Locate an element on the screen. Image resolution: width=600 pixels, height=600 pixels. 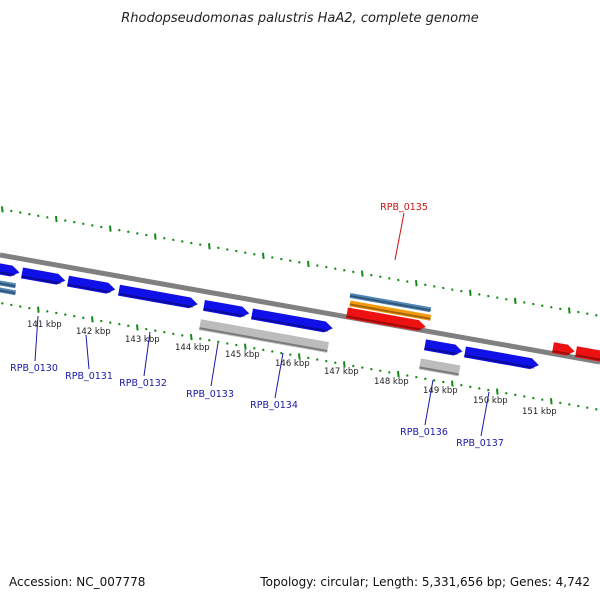
kbp-tick-label: 144 kbp is located at coordinates (192, 348).